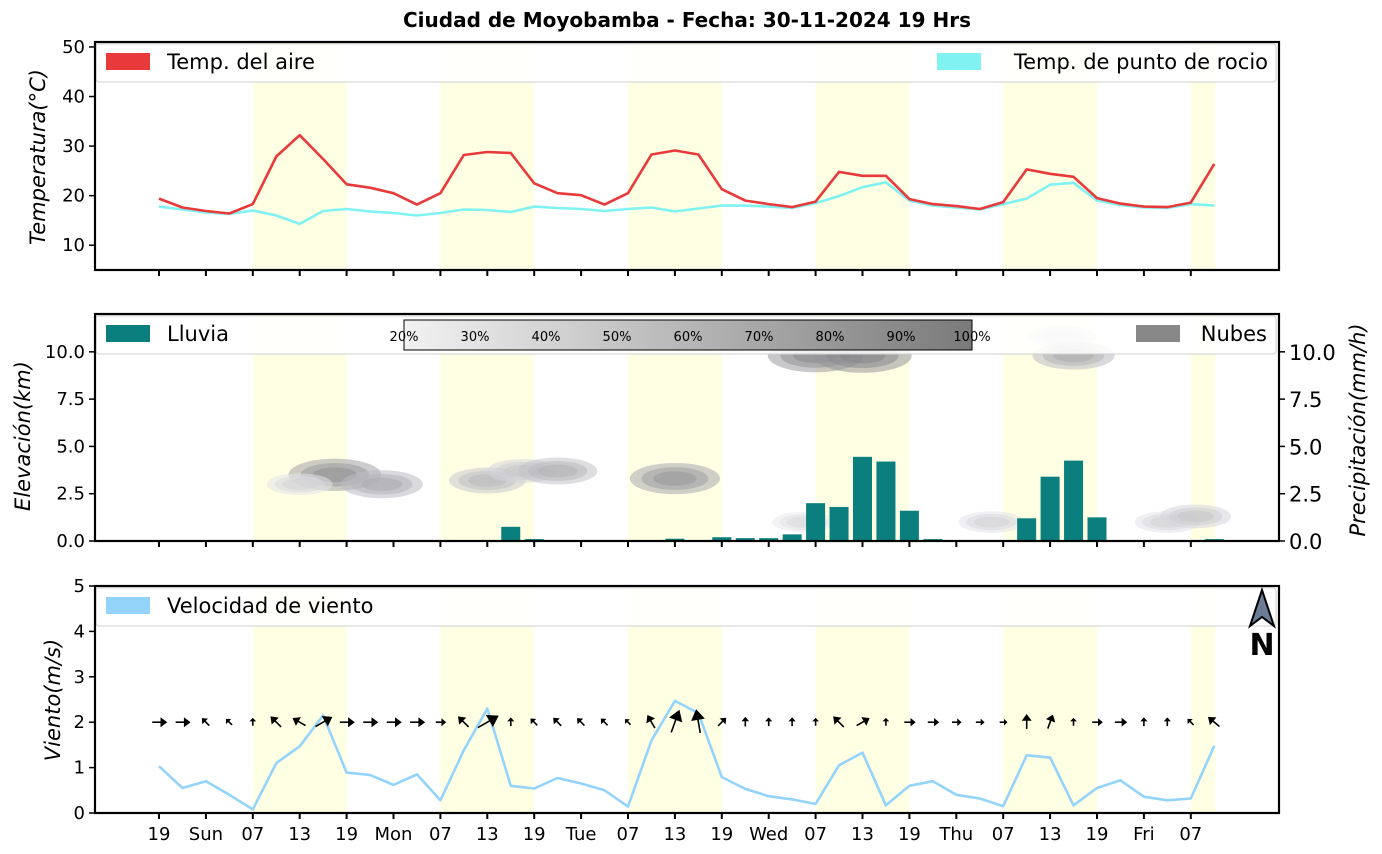  What do you see at coordinates (128, 605) in the screenshot?
I see `legend-swatch-wind` at bounding box center [128, 605].